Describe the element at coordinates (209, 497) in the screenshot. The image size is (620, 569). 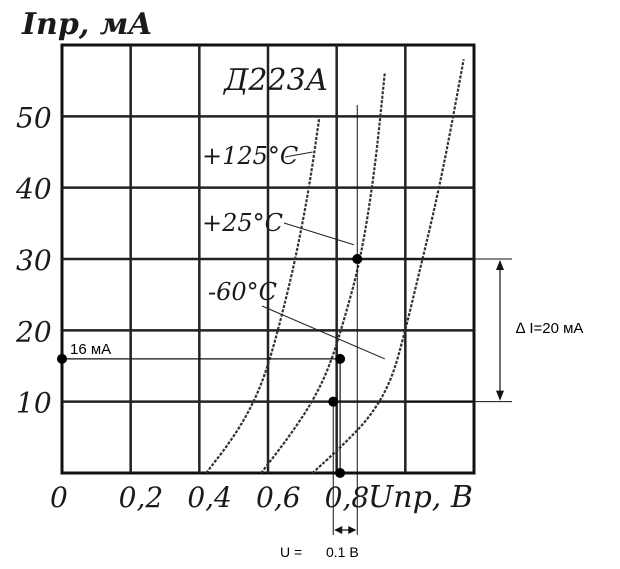
I see `x-tick-label: 0,4` at that location.